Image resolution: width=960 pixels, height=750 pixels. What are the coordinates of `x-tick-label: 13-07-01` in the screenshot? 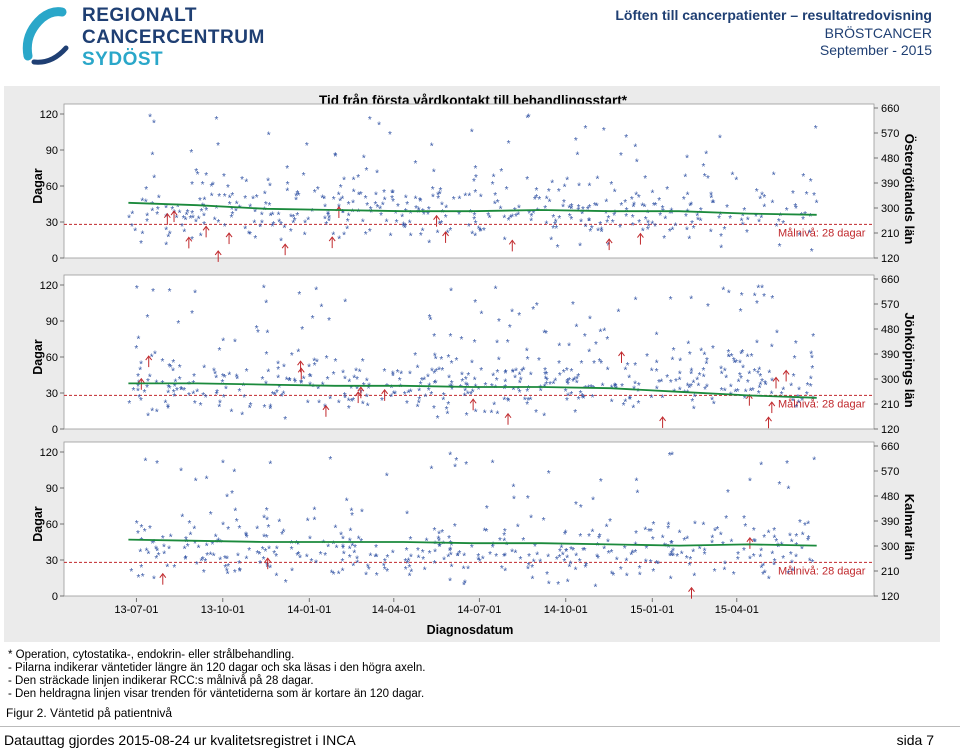 It's located at (136, 610).